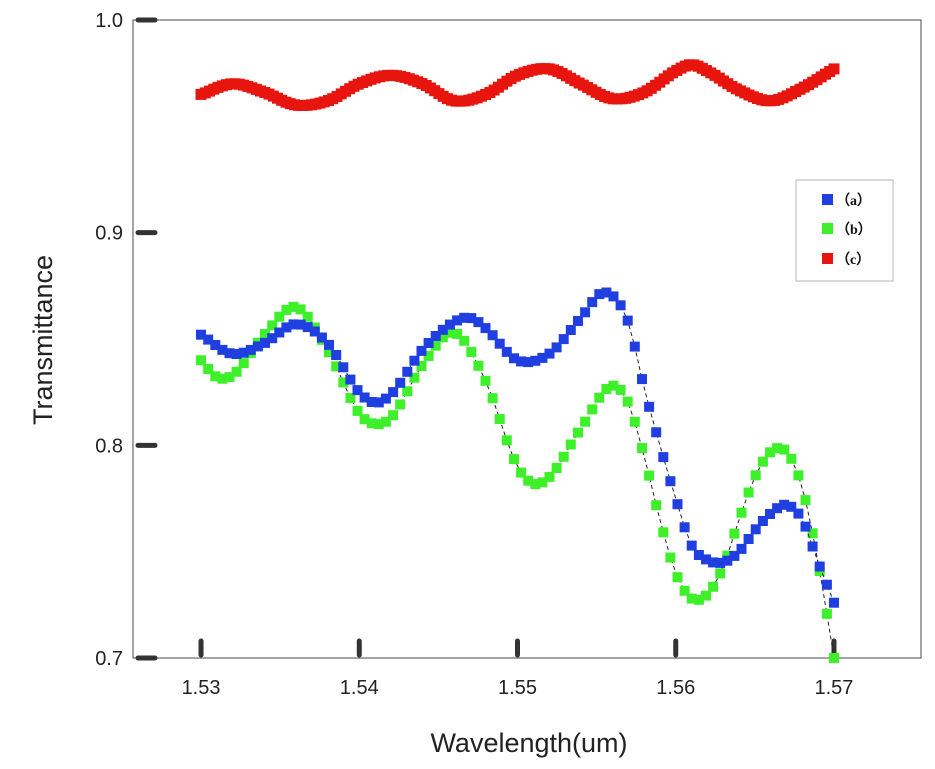  Describe the element at coordinates (109, 659) in the screenshot. I see `y-tick-label: 0.7` at that location.